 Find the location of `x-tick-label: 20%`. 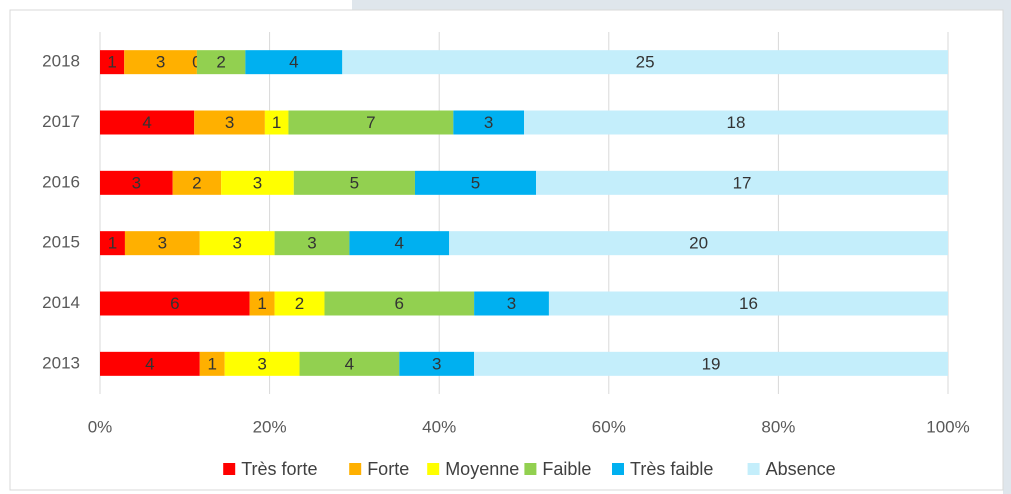

x-tick-label: 20% is located at coordinates (270, 426).